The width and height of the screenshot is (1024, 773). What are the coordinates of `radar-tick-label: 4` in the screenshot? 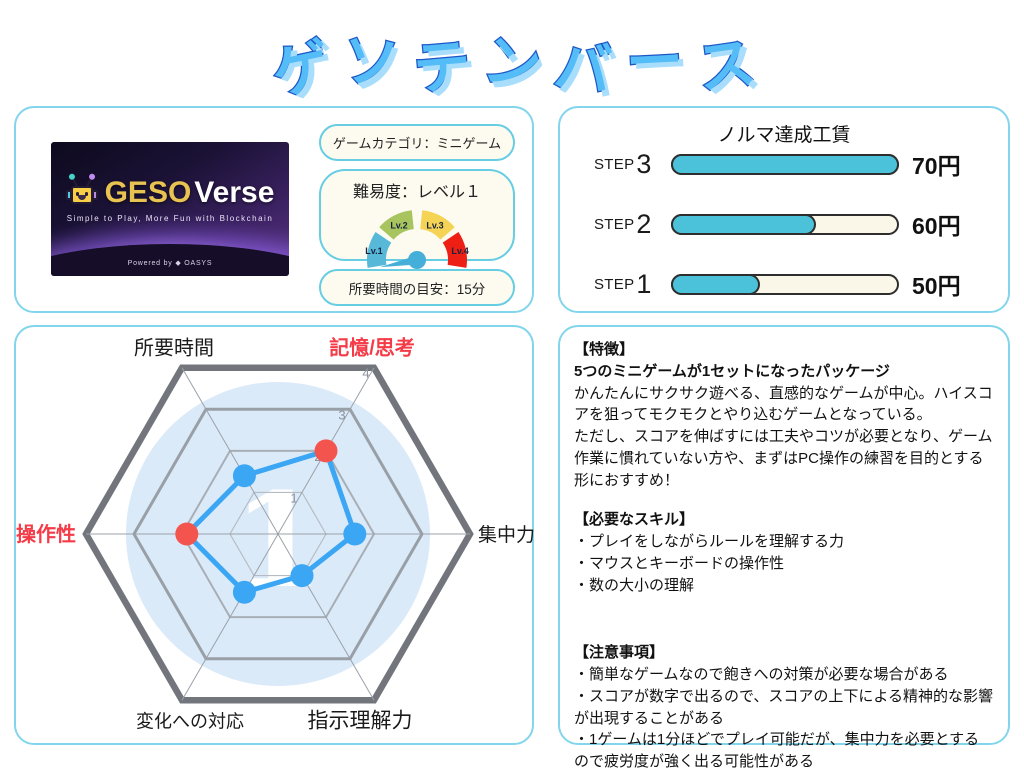 It's located at (365, 373).